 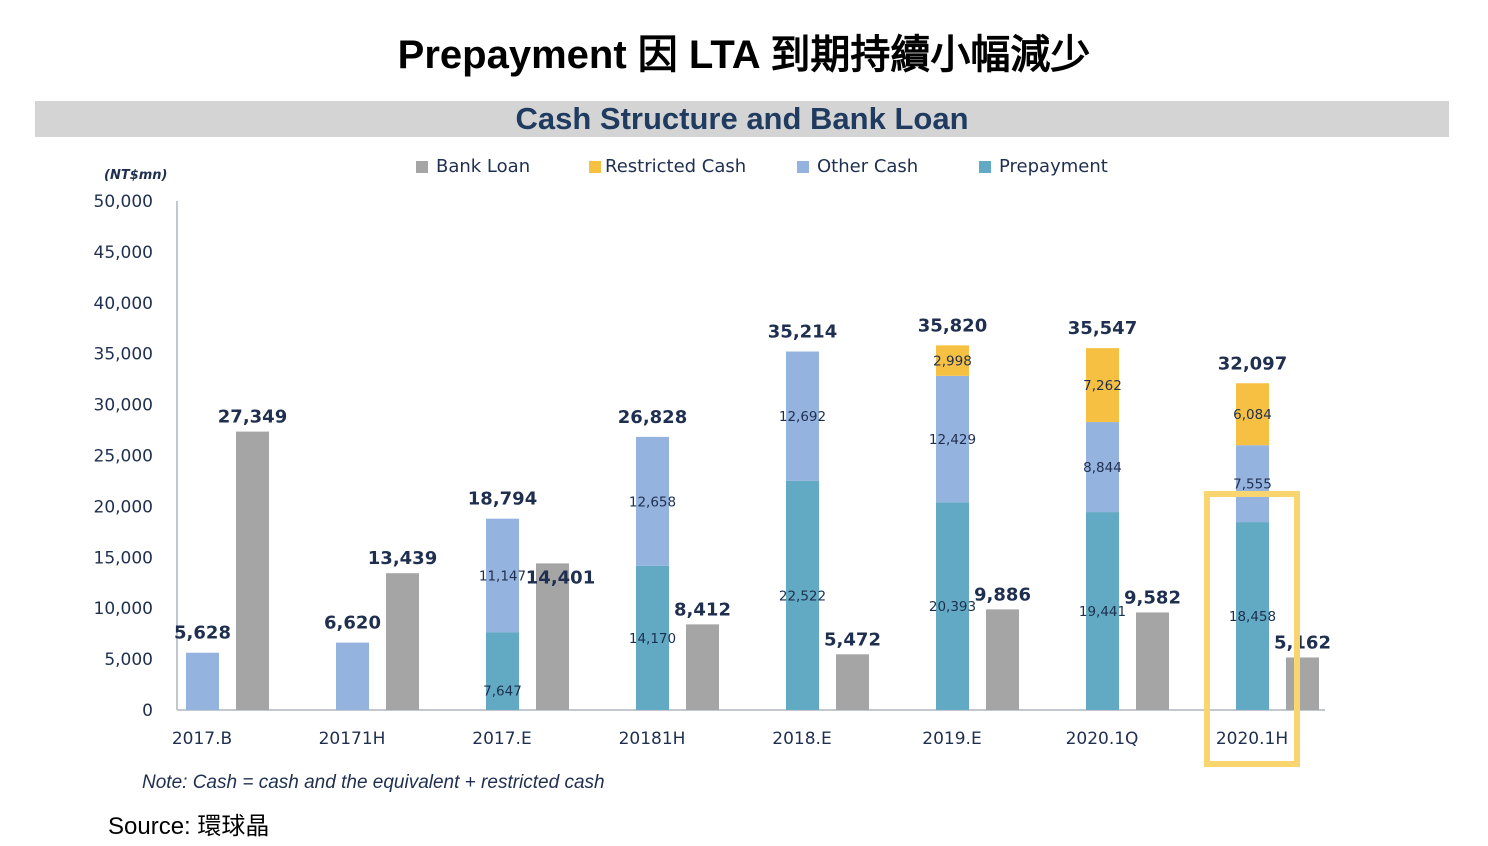 What do you see at coordinates (803, 166) in the screenshot?
I see `legend-swatch-other-cash` at bounding box center [803, 166].